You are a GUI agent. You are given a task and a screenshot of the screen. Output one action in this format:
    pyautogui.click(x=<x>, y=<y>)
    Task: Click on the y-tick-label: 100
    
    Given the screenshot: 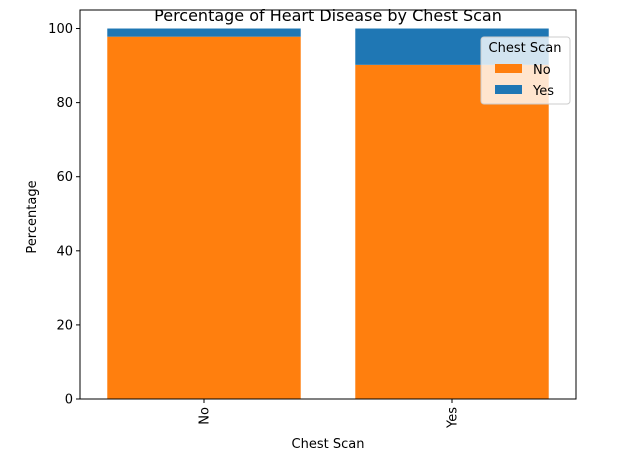 What is the action you would take?
    pyautogui.click(x=60, y=29)
    